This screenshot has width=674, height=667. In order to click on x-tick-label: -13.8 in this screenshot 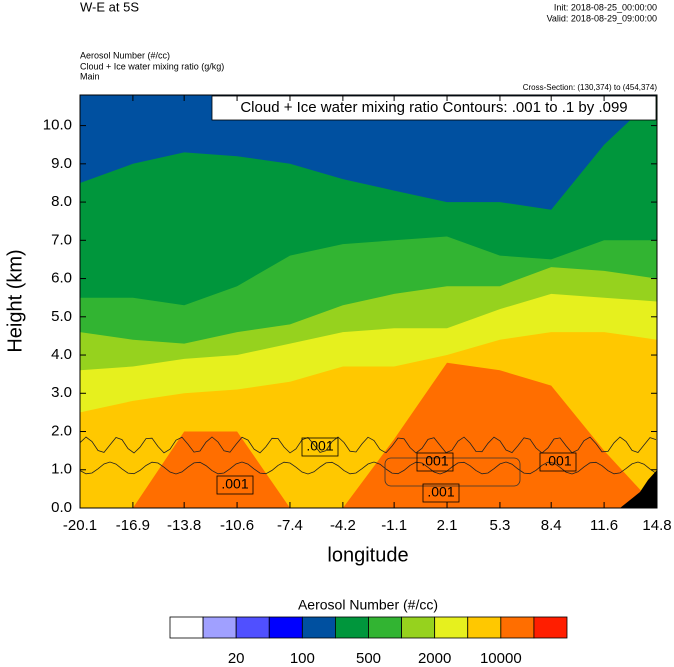, I will do `click(184, 525)`.